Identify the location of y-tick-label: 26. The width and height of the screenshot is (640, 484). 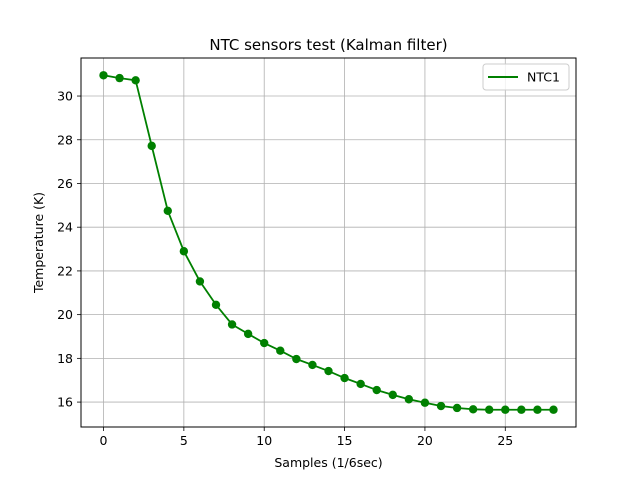
(65, 183).